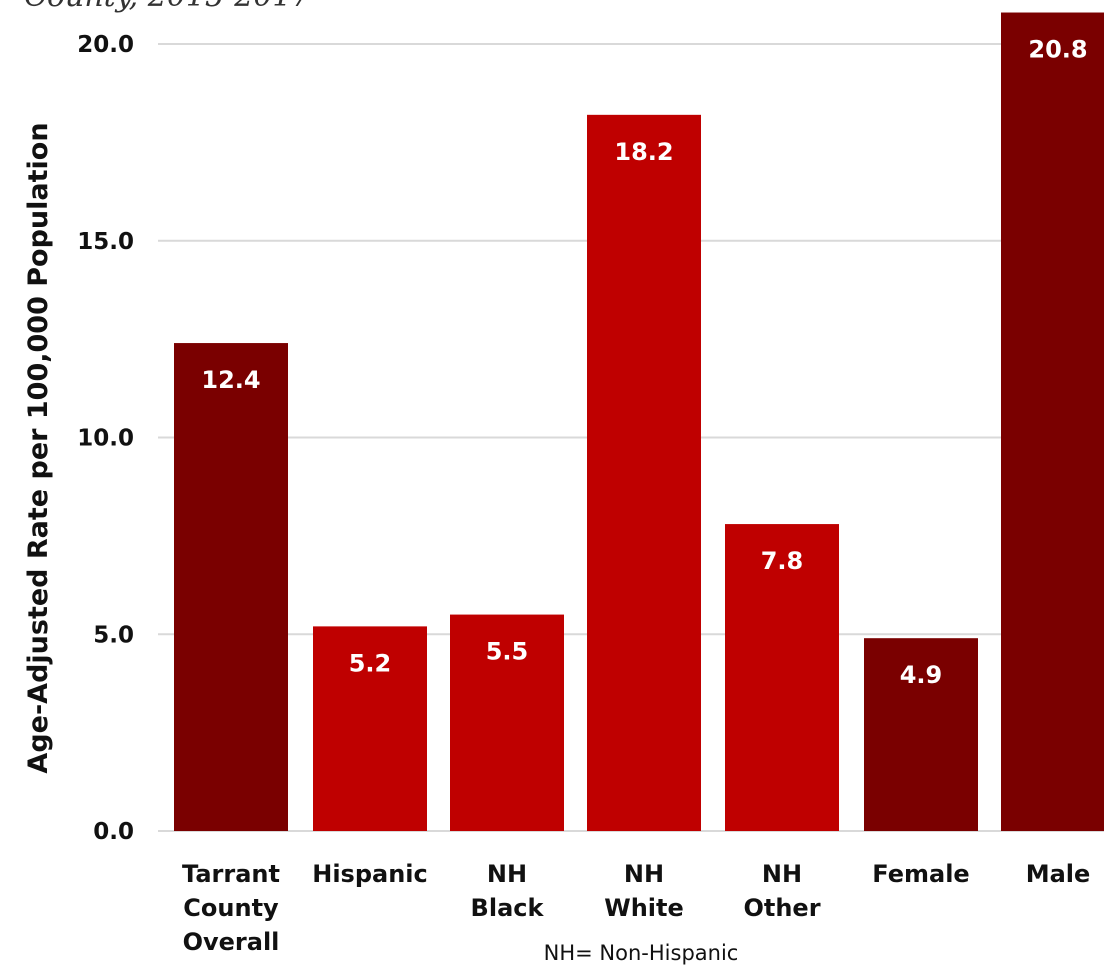 This screenshot has height=966, width=1104. I want to click on x-tick-label: Hispanic, so click(370, 874).